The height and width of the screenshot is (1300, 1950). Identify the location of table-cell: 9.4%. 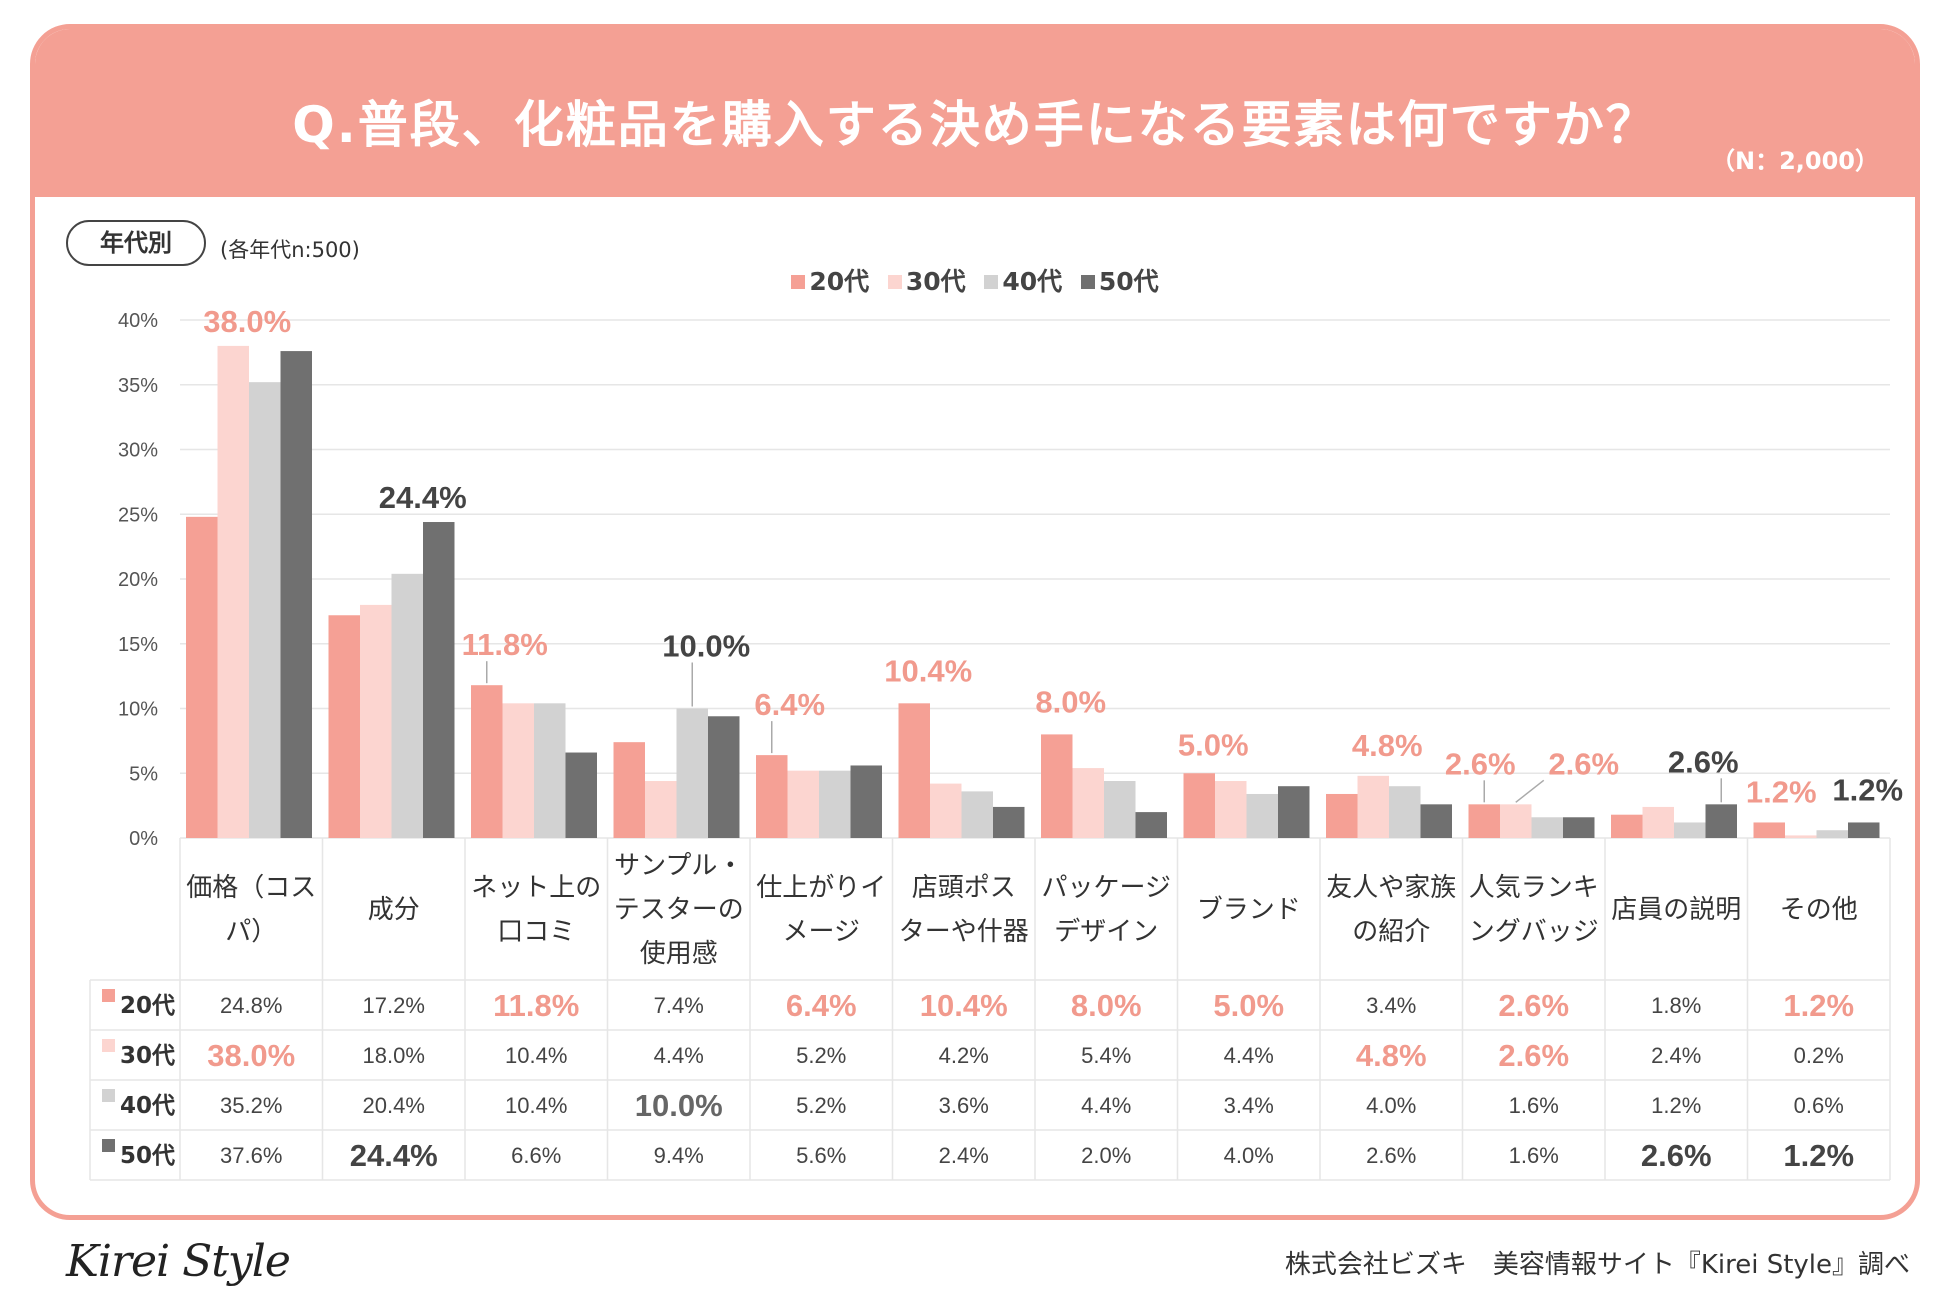
(679, 1155).